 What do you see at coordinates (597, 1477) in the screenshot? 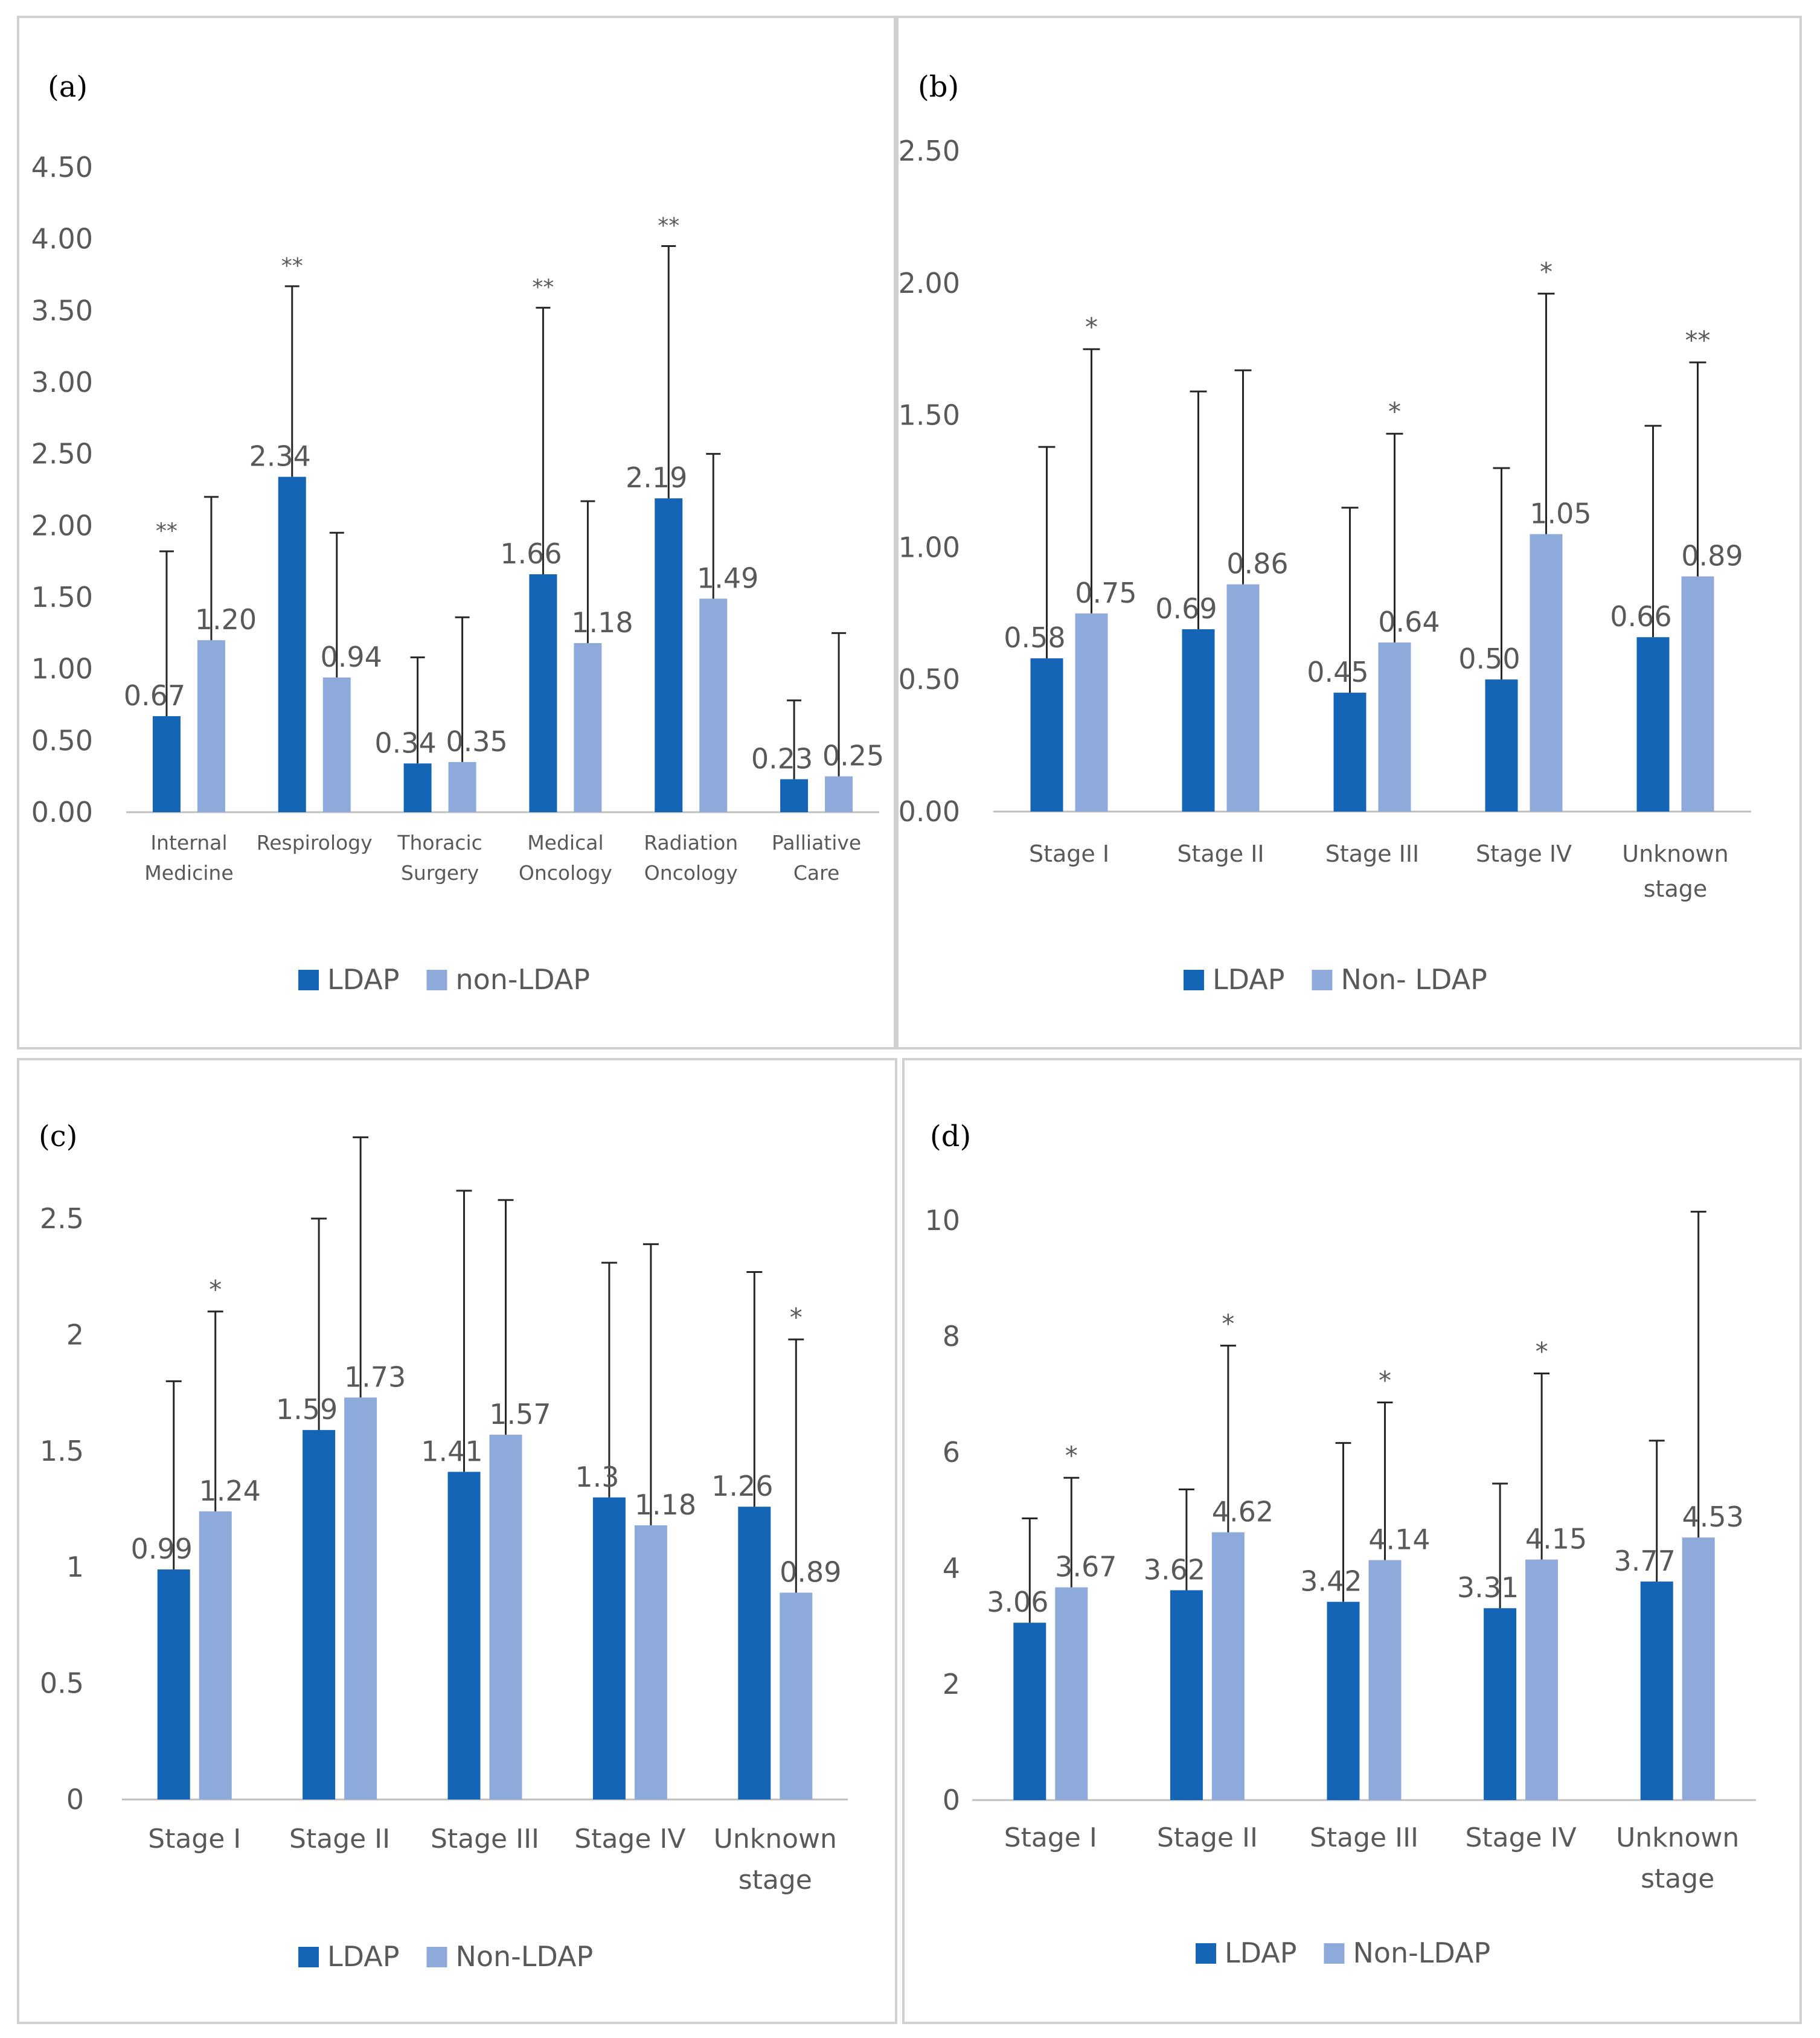
I see `data-label: 1.3` at bounding box center [597, 1477].